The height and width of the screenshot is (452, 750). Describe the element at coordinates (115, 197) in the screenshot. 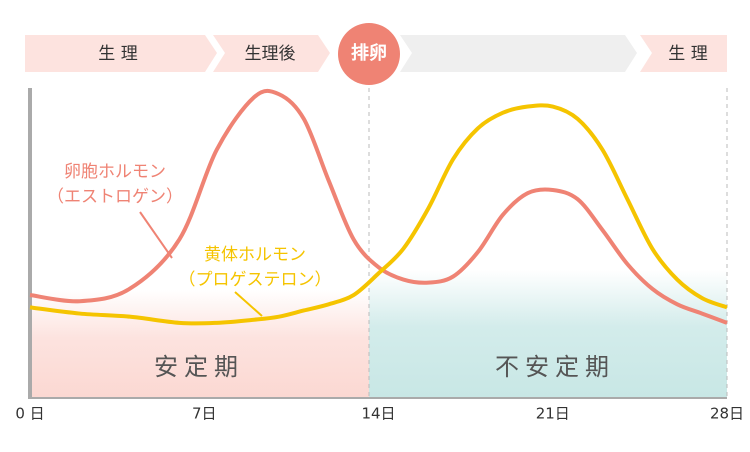

I see `series-label: （エストロゲン）` at that location.